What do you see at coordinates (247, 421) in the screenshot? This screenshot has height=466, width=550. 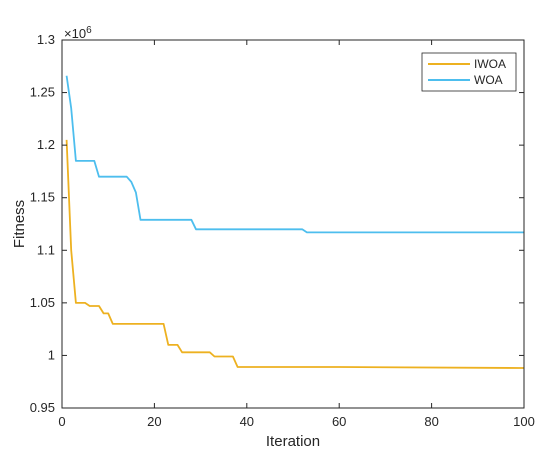 I see `x-tick-label: 40` at bounding box center [247, 421].